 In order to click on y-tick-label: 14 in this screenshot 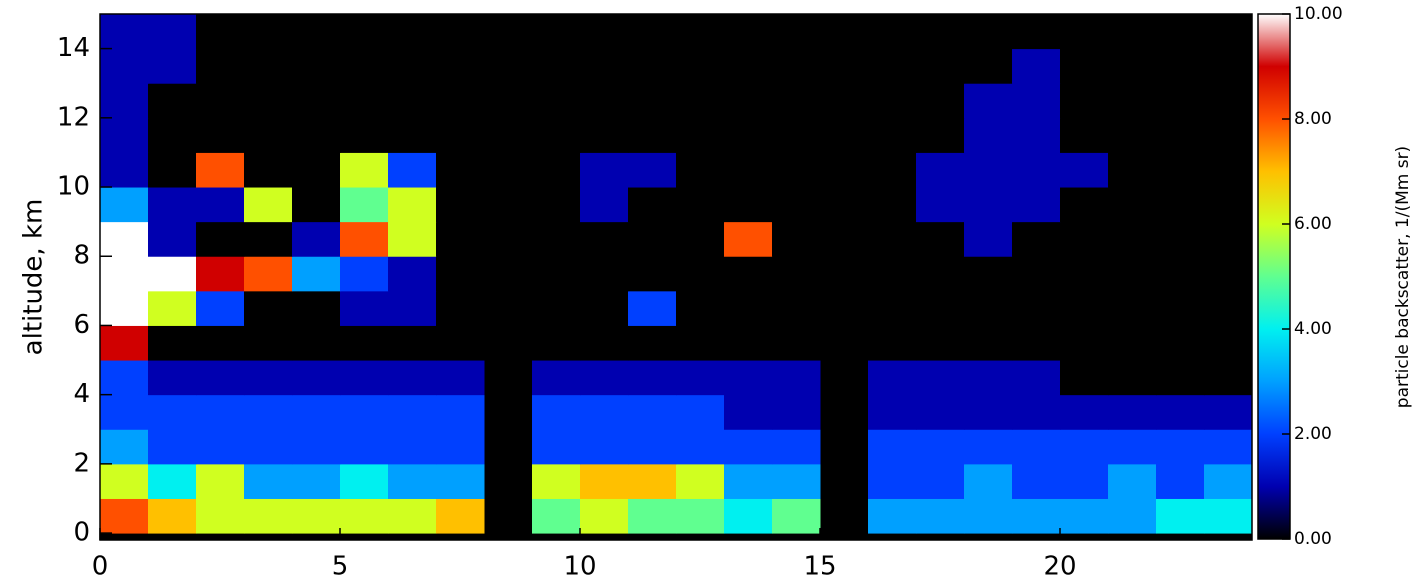, I will do `click(73, 48)`.